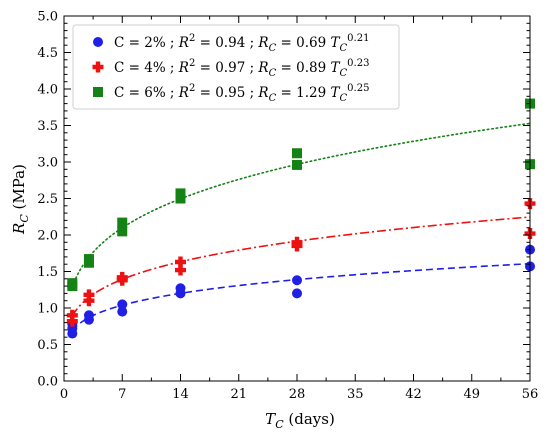 Image resolution: width=550 pixels, height=437 pixels. Describe the element at coordinates (471, 394) in the screenshot. I see `x-tick-label: 49` at that location.